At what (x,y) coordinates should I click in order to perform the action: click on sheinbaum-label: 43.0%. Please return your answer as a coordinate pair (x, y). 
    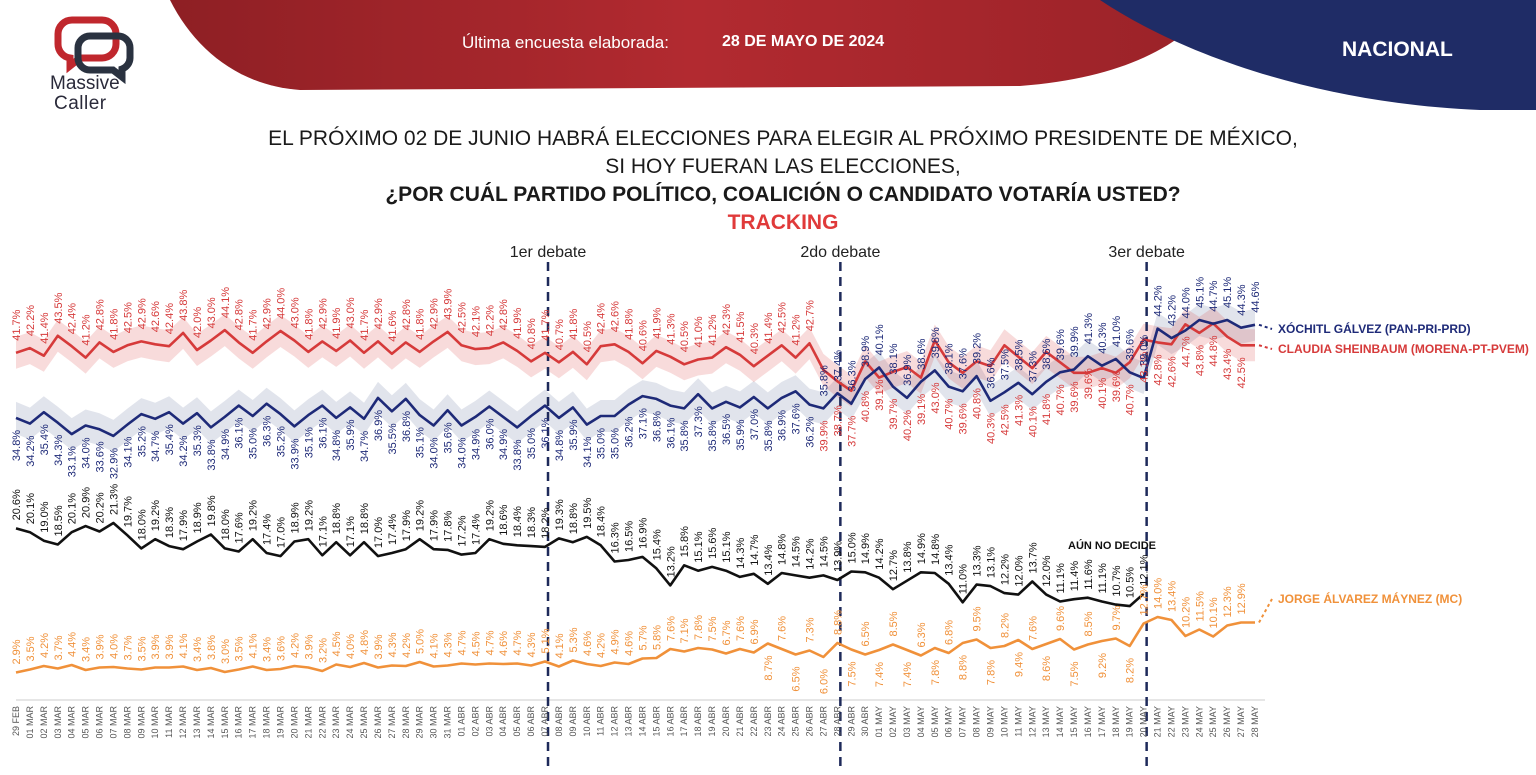
    Looking at the image, I should click on (936, 397).